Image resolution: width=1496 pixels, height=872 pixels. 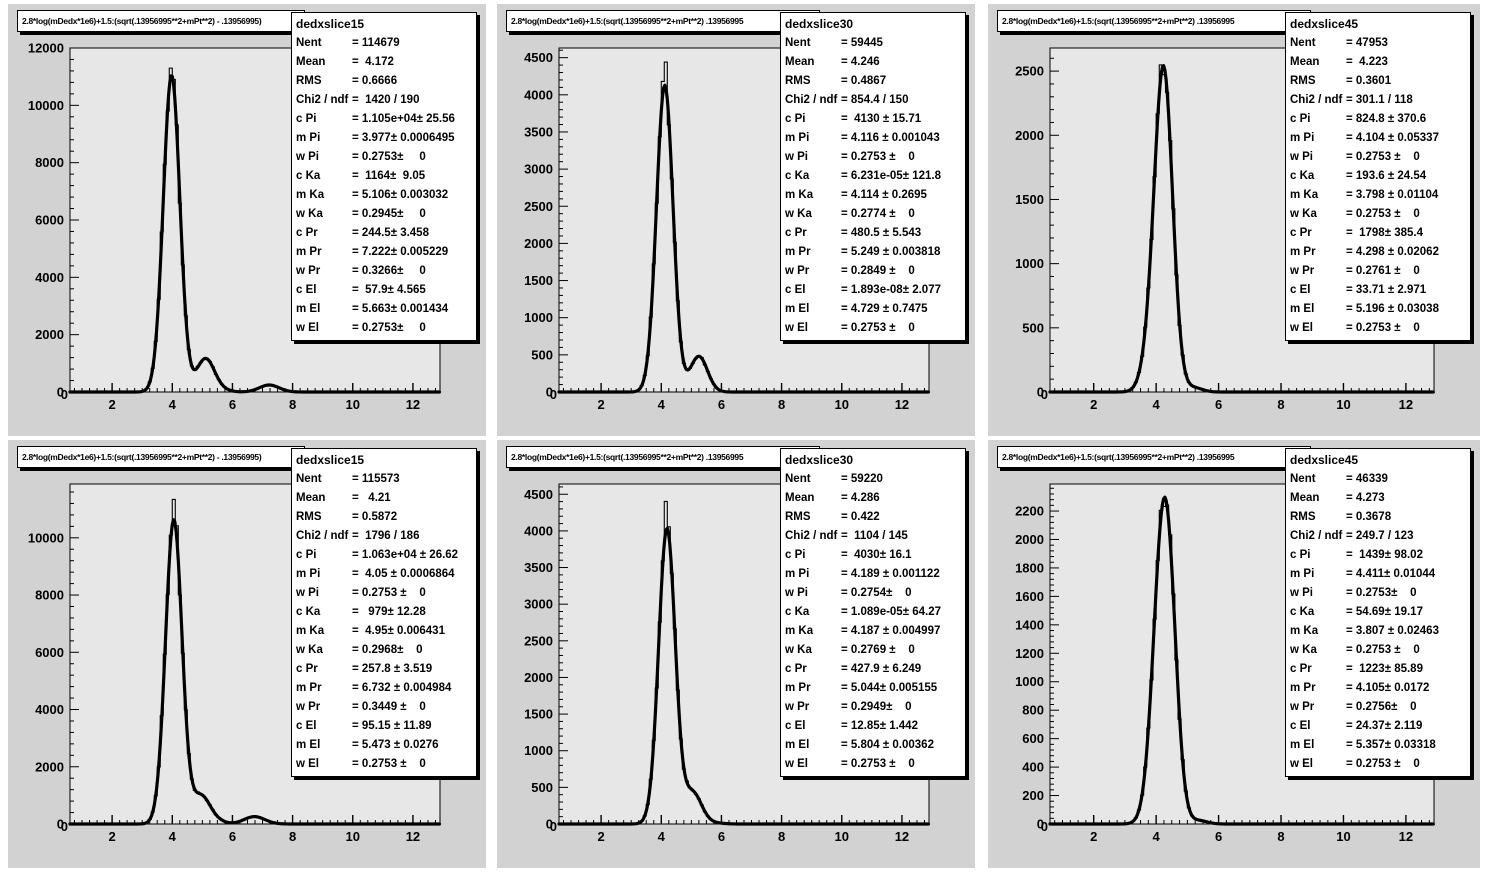 What do you see at coordinates (348, 43) in the screenshot?
I see `stat-line: Nent = 114679` at bounding box center [348, 43].